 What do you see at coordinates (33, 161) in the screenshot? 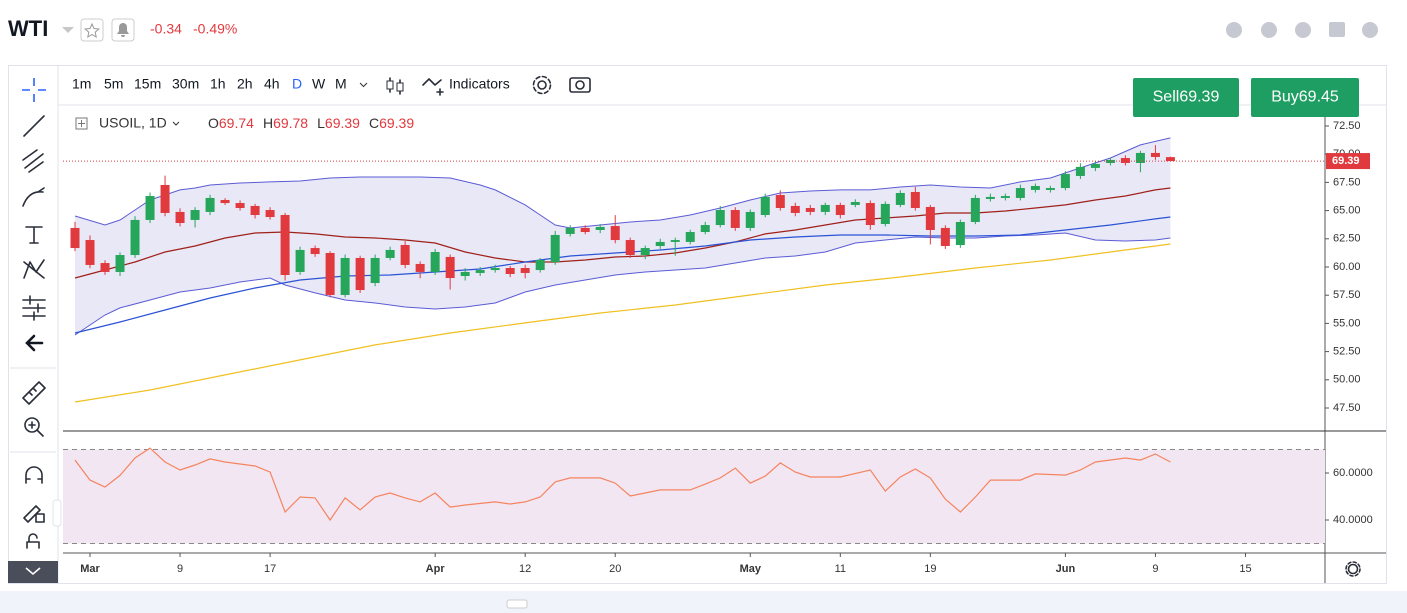
I see `fib-tool` at bounding box center [33, 161].